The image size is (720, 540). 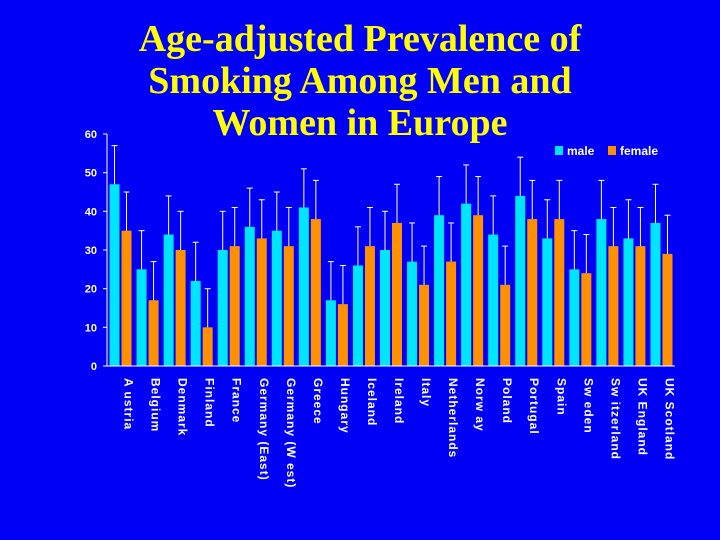 I want to click on y-tick-labels: 0 10 20 30 40 50 60, so click(x=91, y=251).